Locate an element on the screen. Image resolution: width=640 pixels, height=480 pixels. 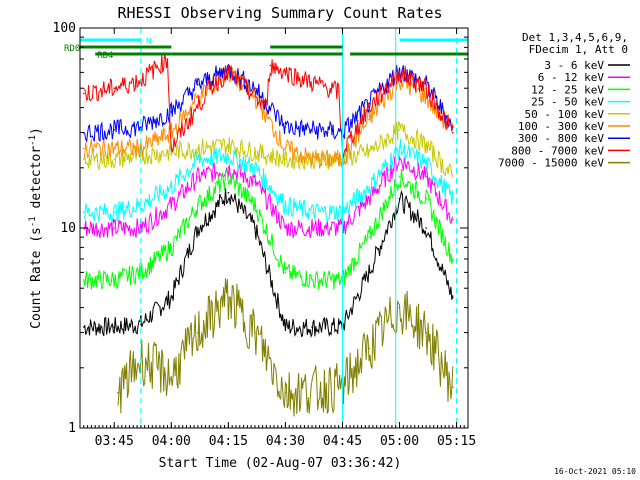
legend-header-1: Det 1,3,4,5,6,9, is located at coordinates (575, 37).